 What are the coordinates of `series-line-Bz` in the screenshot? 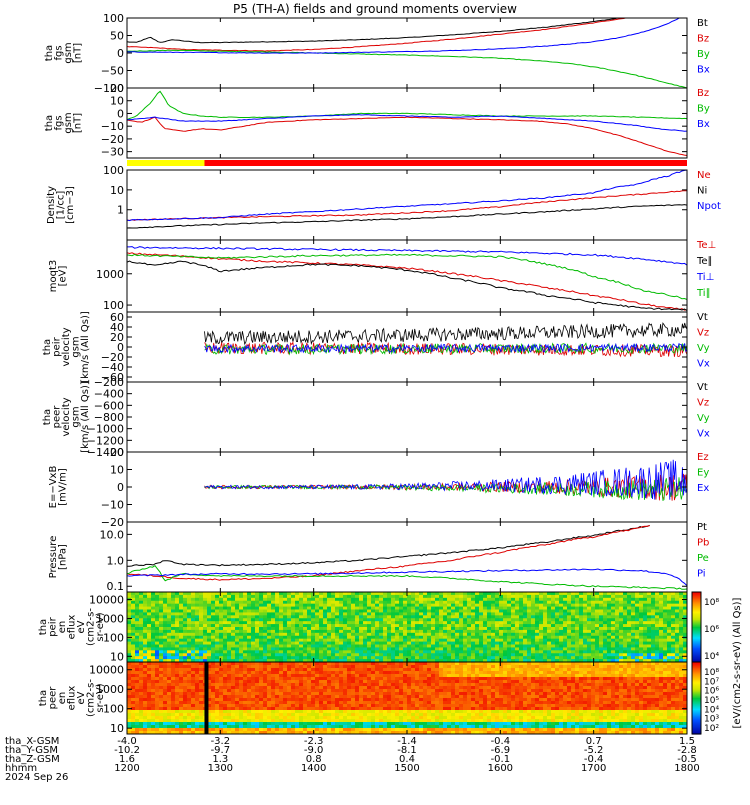 It's located at (388, 32).